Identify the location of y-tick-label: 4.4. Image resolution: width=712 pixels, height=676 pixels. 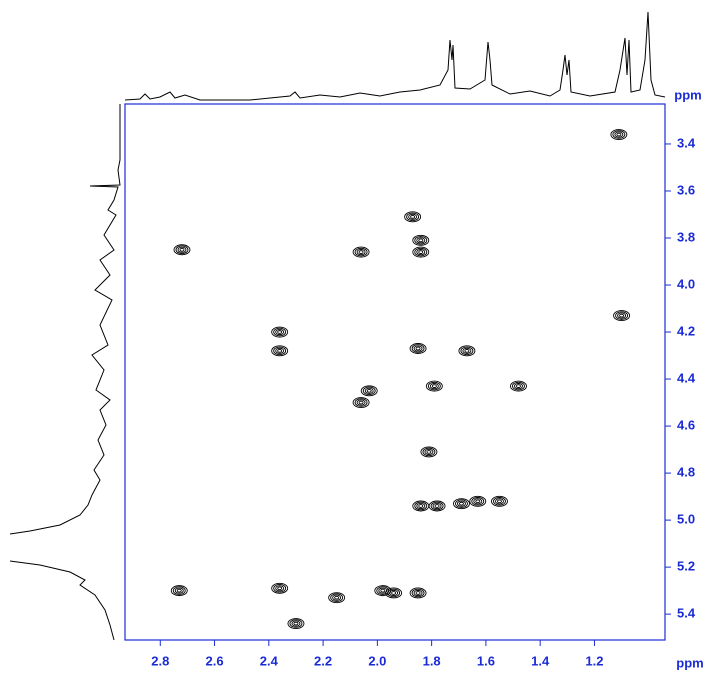
(686, 377).